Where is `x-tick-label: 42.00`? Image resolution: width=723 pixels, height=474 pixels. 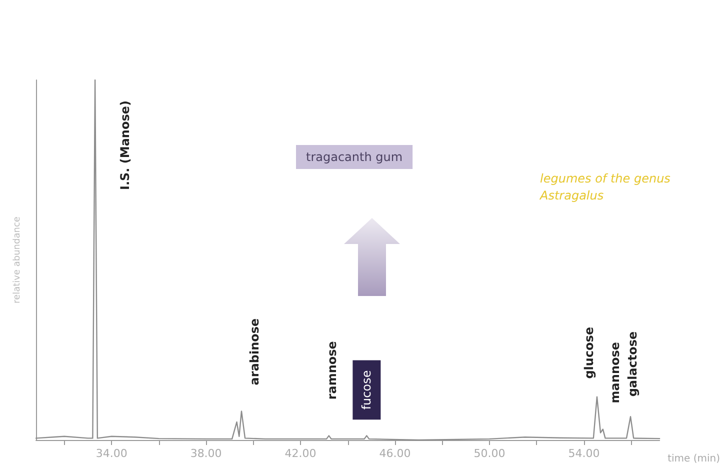 x-tick-label: 42.00 is located at coordinates (300, 453).